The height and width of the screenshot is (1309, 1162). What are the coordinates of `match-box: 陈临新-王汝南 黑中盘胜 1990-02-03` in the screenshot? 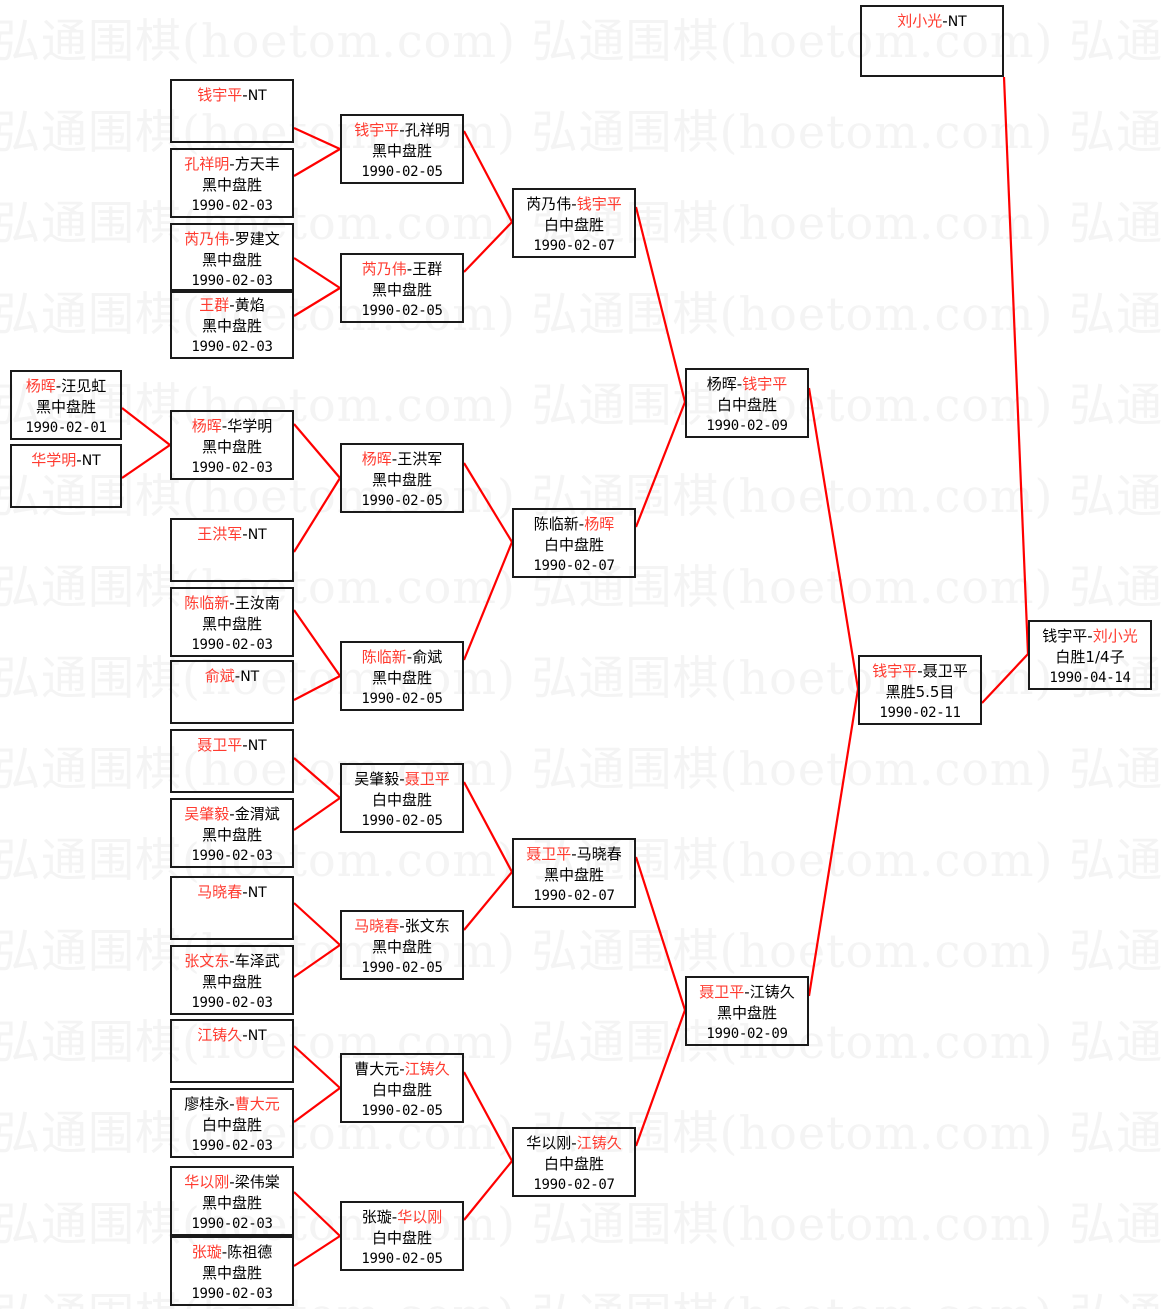 It's located at (232, 622).